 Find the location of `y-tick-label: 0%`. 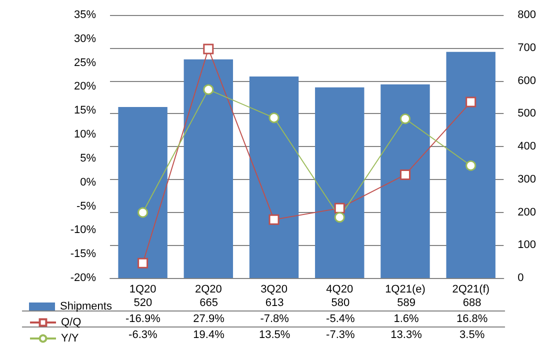

y-tick-label: 0% is located at coordinates (88, 182).